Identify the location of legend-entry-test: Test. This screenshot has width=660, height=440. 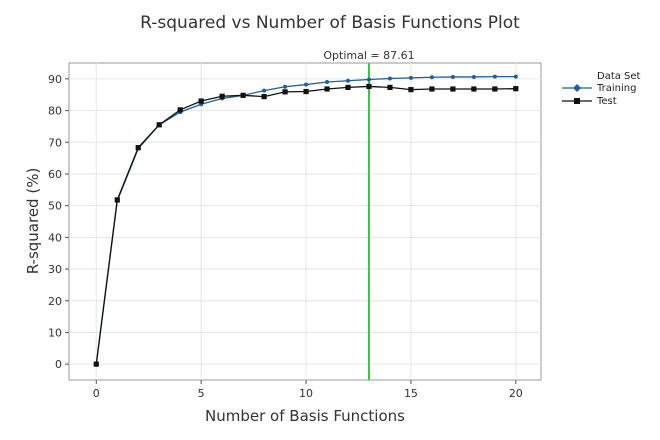
(589, 101).